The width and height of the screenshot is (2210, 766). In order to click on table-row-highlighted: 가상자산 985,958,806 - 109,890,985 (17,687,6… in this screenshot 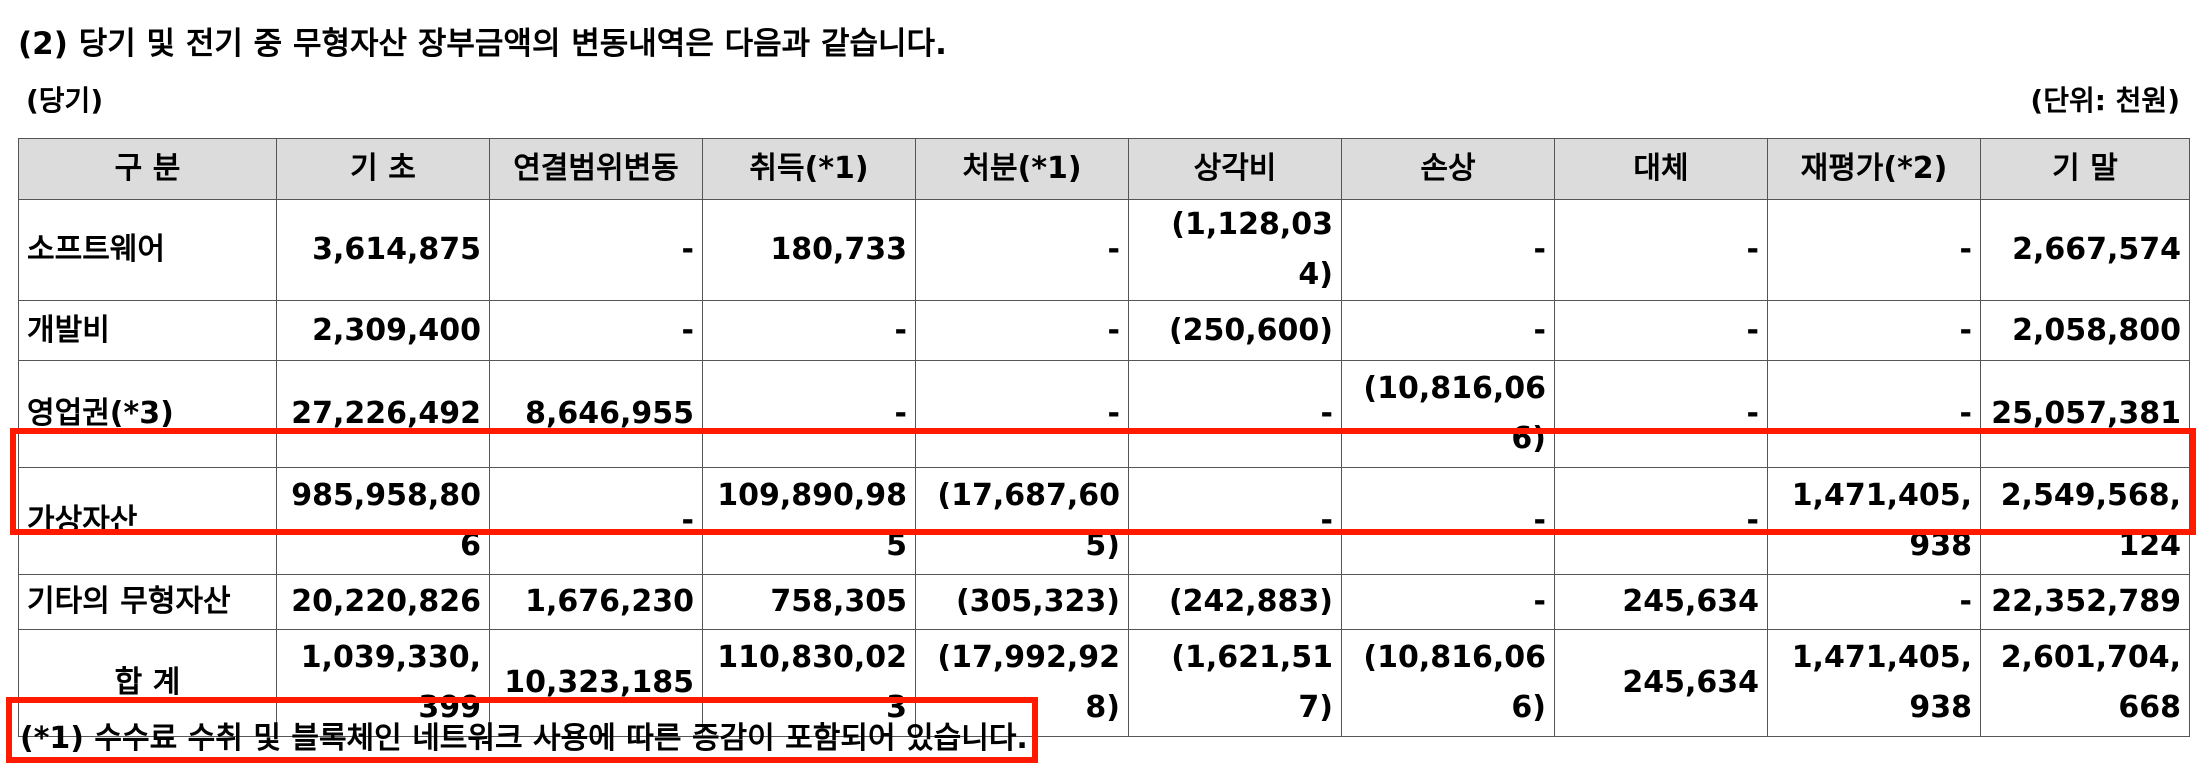, I will do `click(1104, 521)`.